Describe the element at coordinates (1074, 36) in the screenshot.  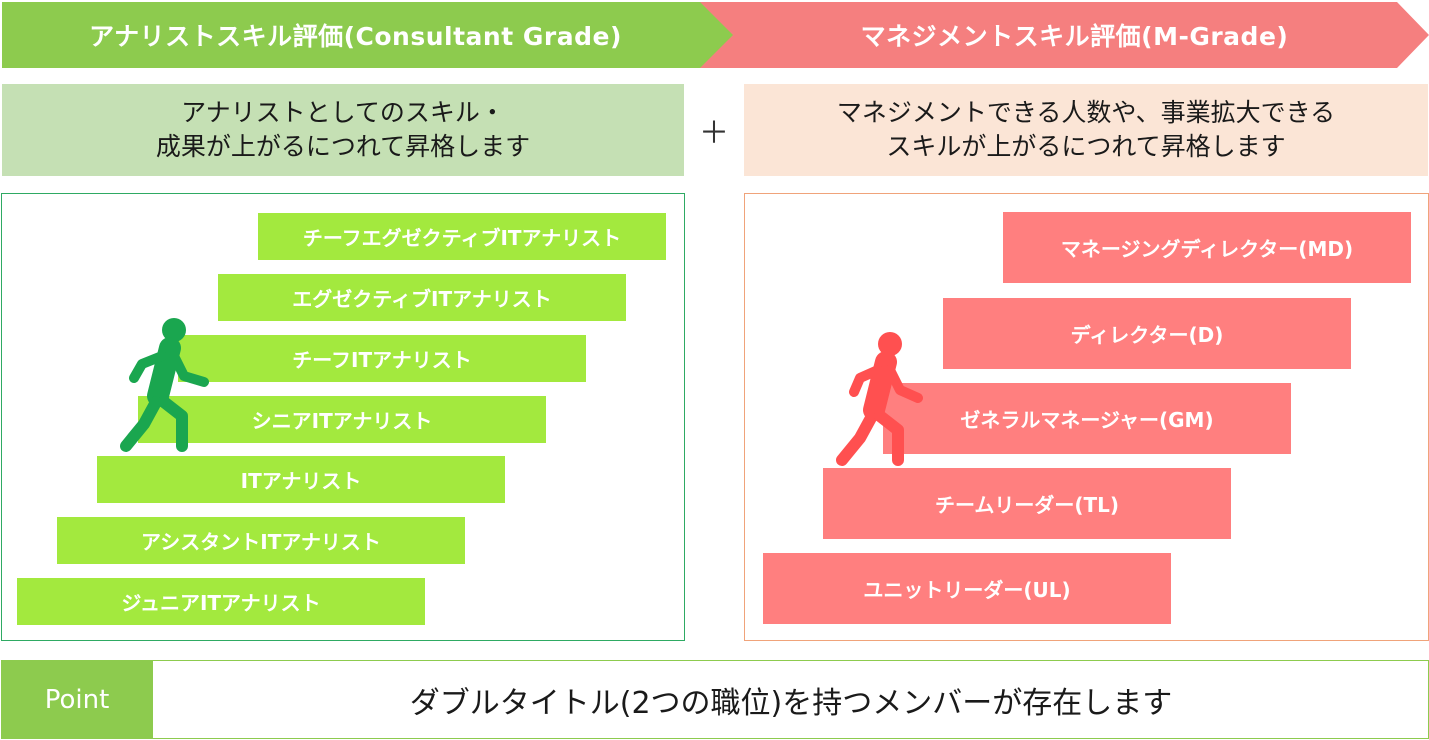
I see `management-skill-header-title: マネジメントスキル評価(M-Grade)` at that location.